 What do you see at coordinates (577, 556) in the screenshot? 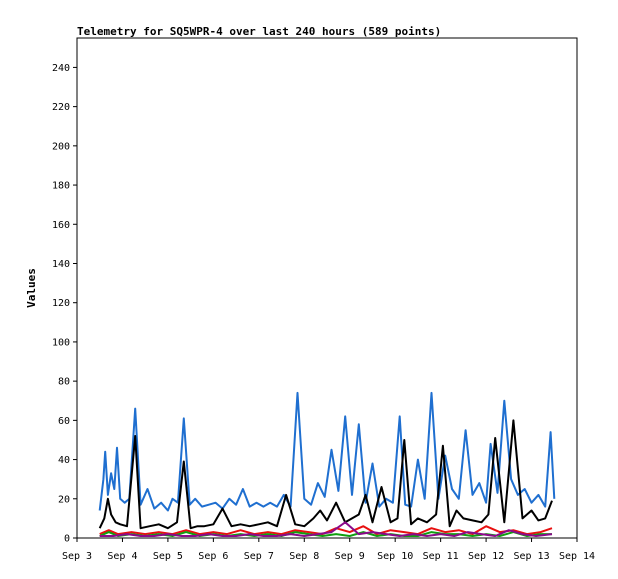
I see `x-tick-label: Sep 14` at bounding box center [577, 556].